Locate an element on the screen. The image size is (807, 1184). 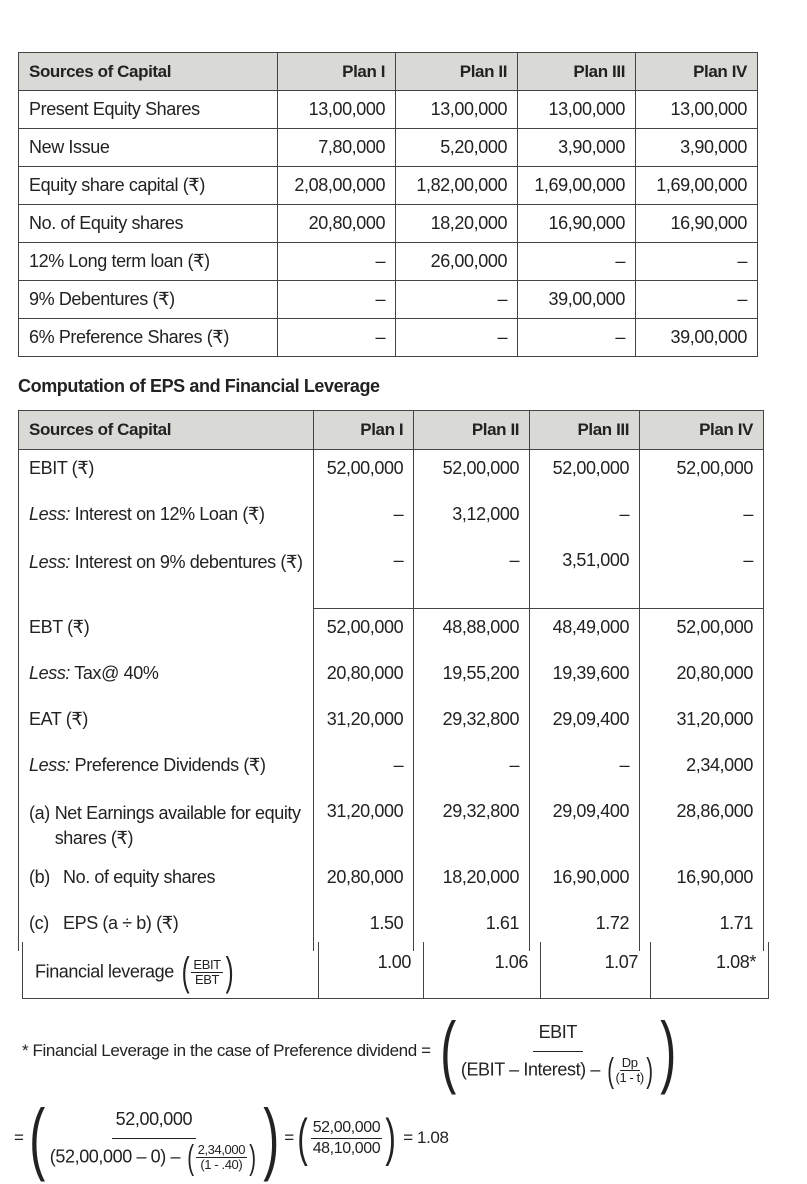
financial-leverage-label: Financial leverage (EBIT EBT) is located at coordinates (171, 970).